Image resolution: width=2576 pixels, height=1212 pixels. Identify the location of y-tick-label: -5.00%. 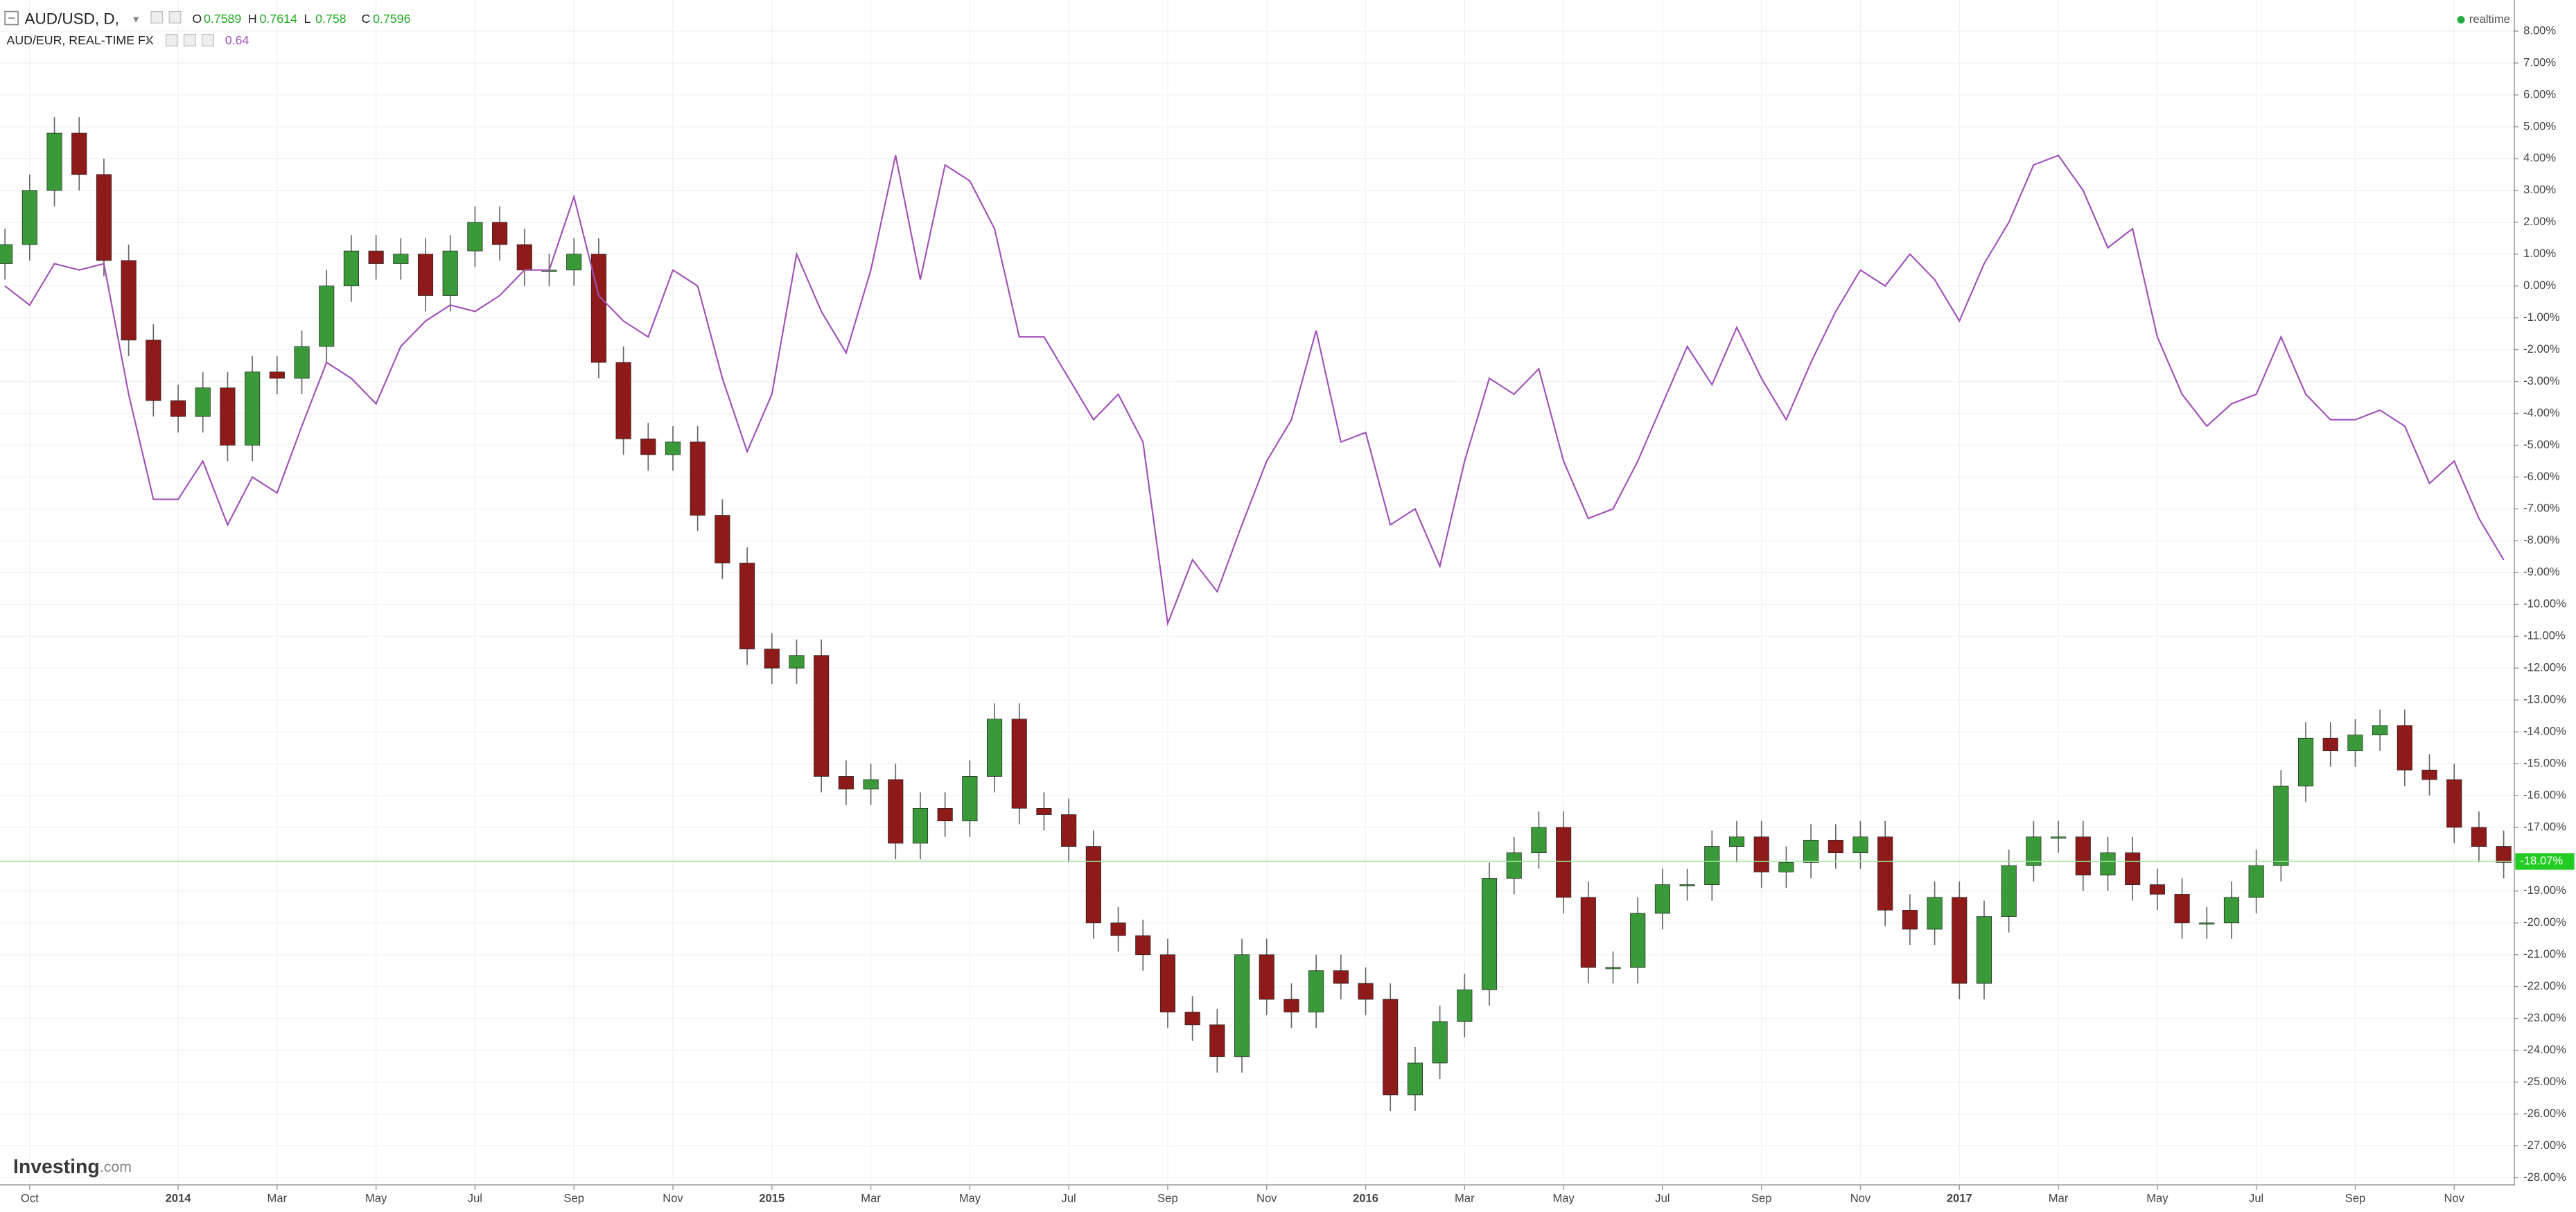
(2541, 444).